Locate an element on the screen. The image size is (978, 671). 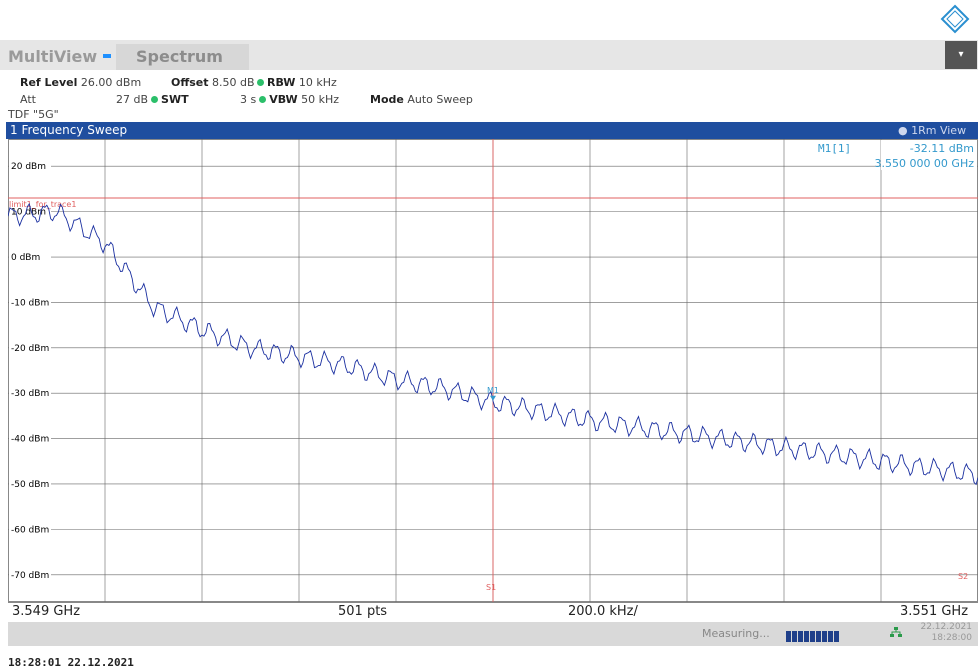
tab-spectrum-label: Spectrum is located at coordinates (179, 56).